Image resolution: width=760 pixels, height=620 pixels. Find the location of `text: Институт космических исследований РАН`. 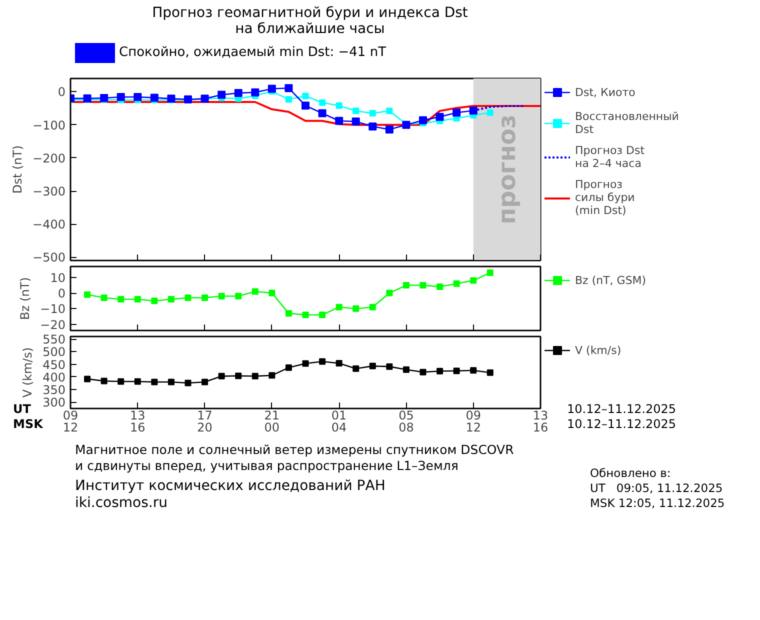

text: Институт космических исследований РАН is located at coordinates (230, 486).